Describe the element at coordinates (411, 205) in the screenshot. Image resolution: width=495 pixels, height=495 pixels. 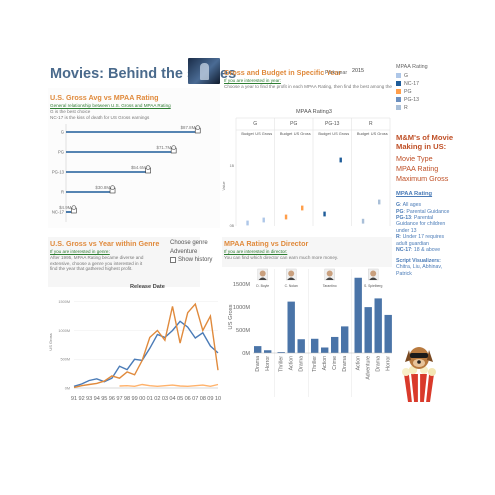
I see `rating-text: : All ages` at that location.